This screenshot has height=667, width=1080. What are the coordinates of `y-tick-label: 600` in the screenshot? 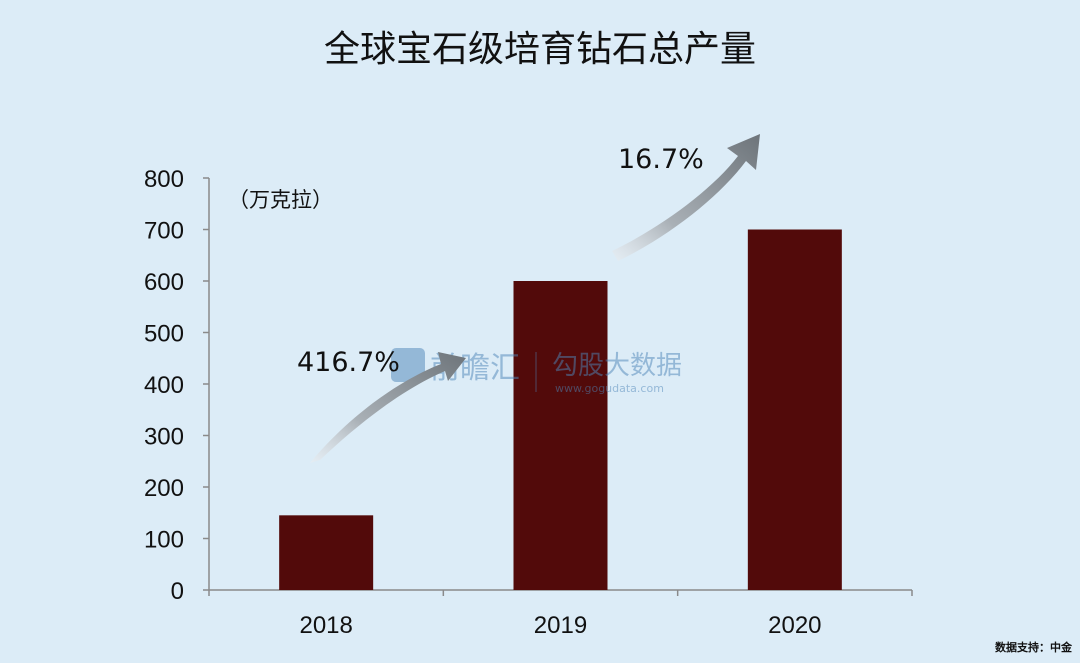 It's located at (164, 282).